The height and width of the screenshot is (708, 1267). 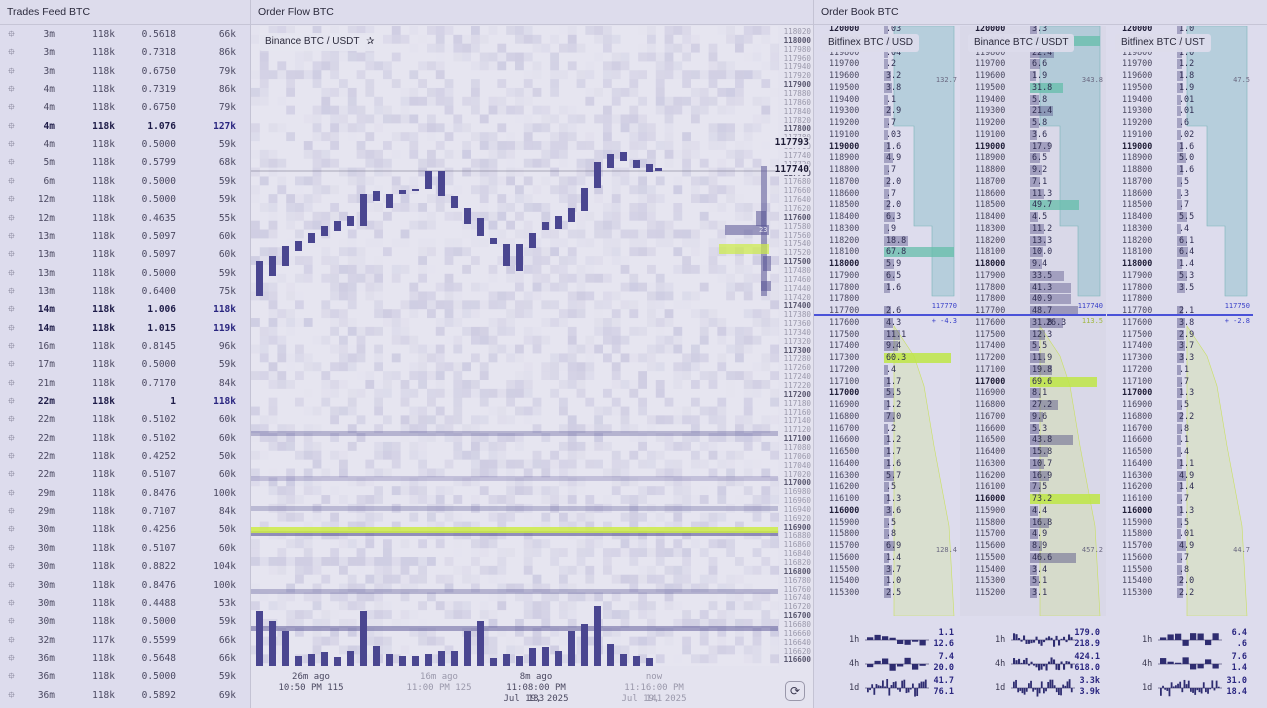 What do you see at coordinates (887, 100) in the screenshot?
I see `order-book-row: 119400.1` at bounding box center [887, 100].